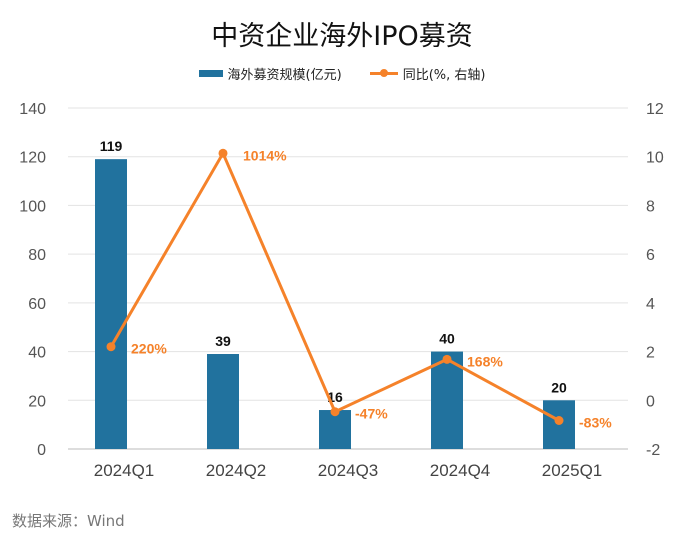  Describe the element at coordinates (223, 341) in the screenshot. I see `bar-data-label: 39` at that location.